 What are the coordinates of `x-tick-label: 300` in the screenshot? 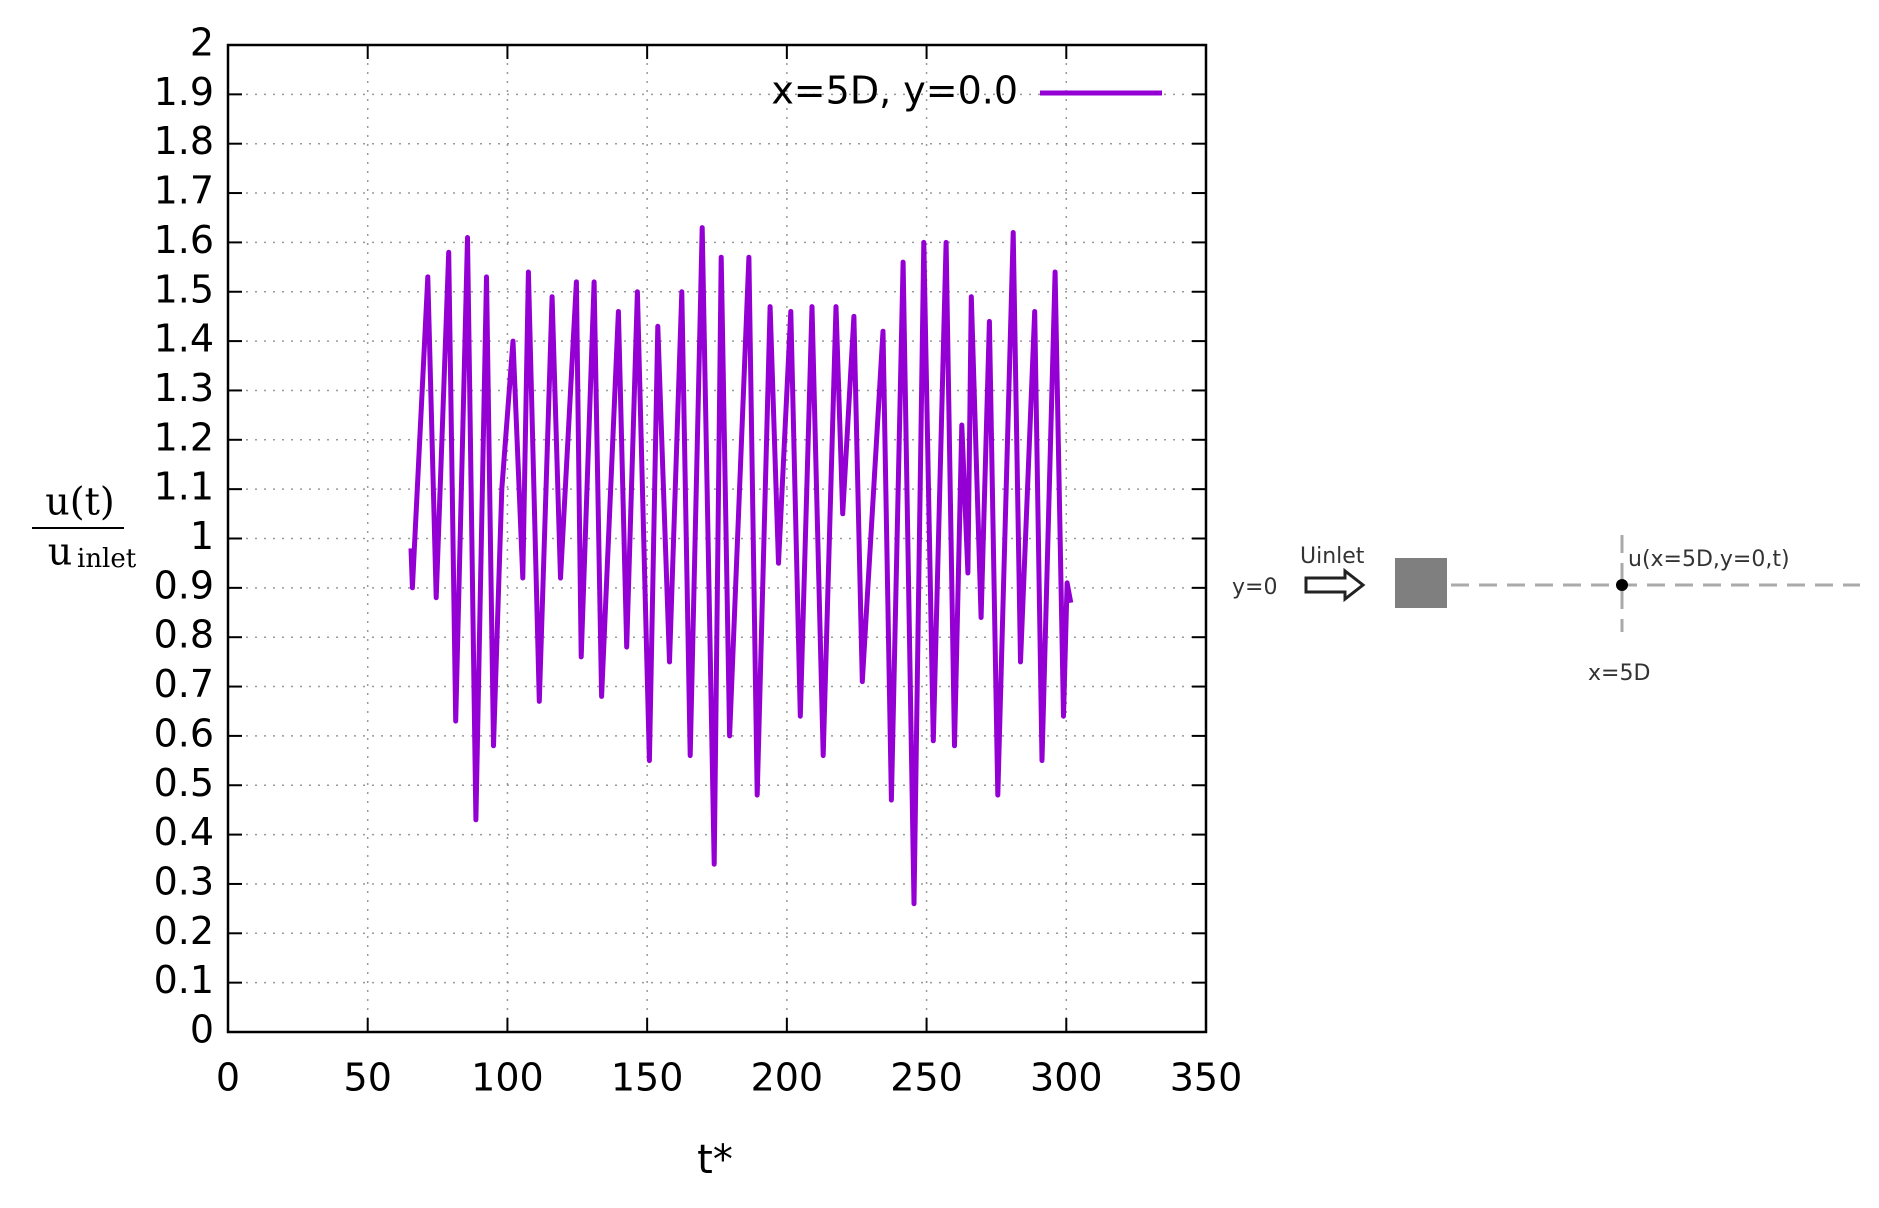 It's located at (1066, 1078).